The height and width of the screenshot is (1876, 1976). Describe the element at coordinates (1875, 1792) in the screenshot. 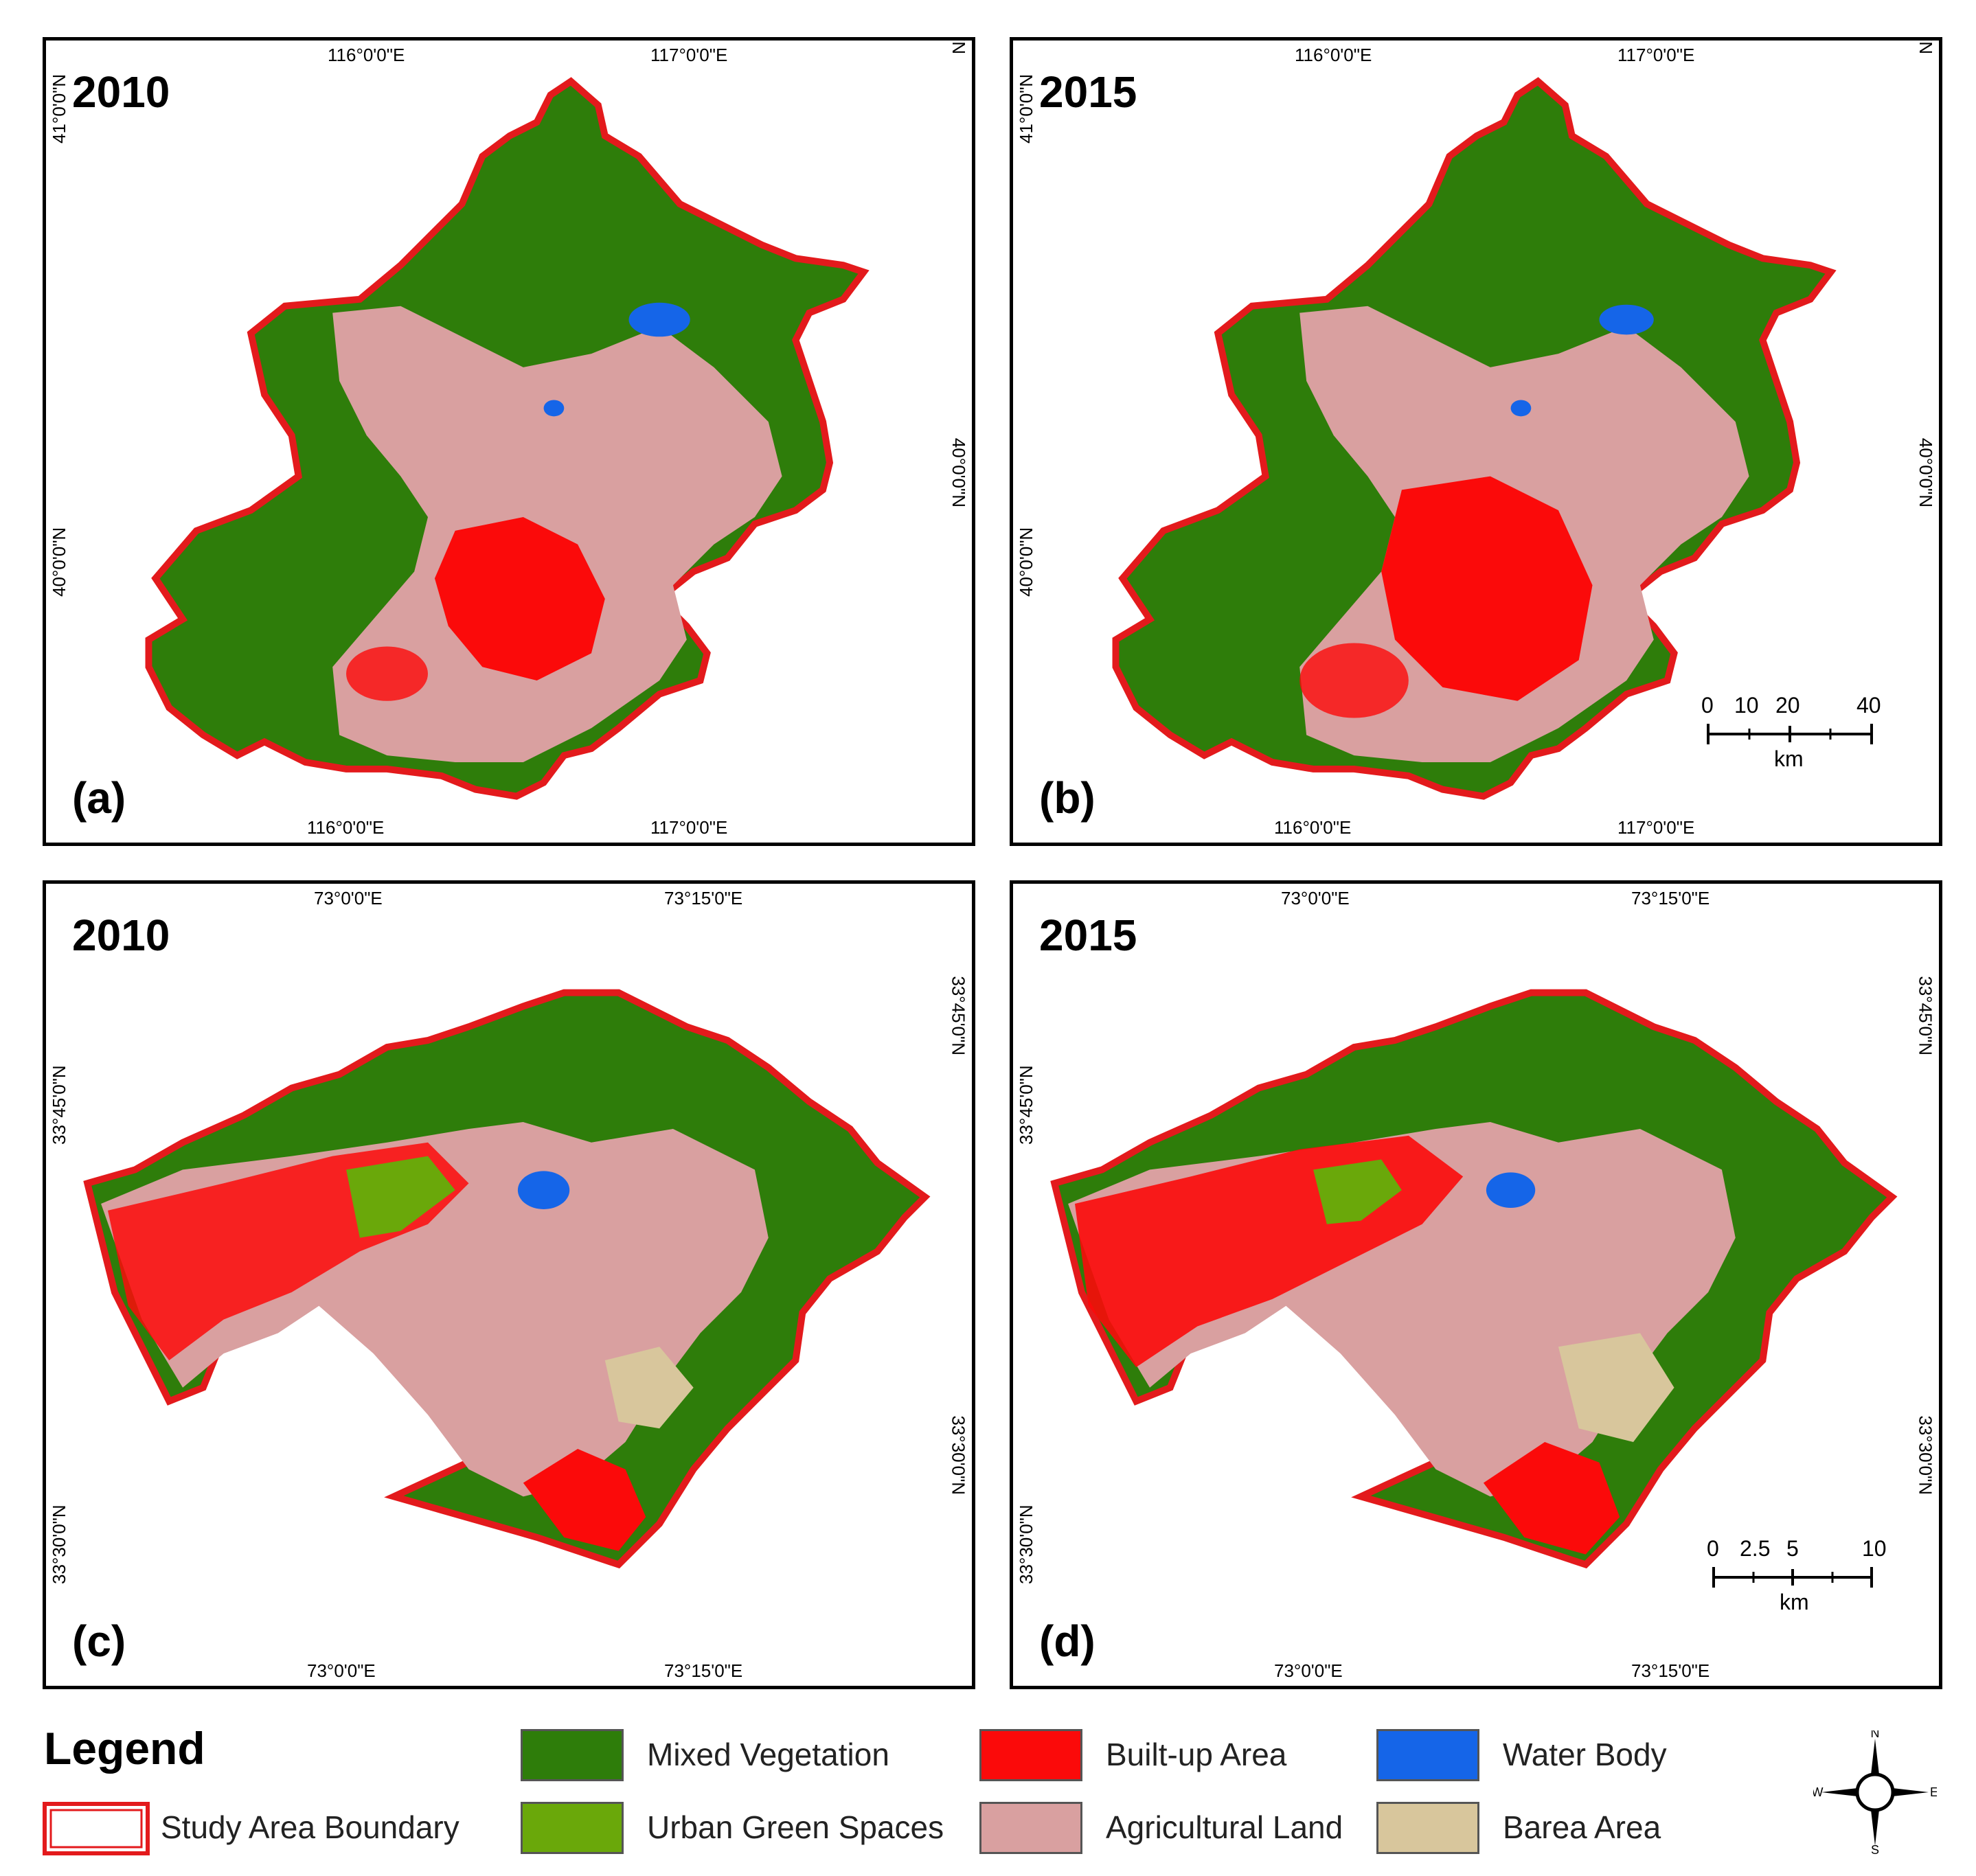

I see `compass-rose-icon: N S E W` at that location.